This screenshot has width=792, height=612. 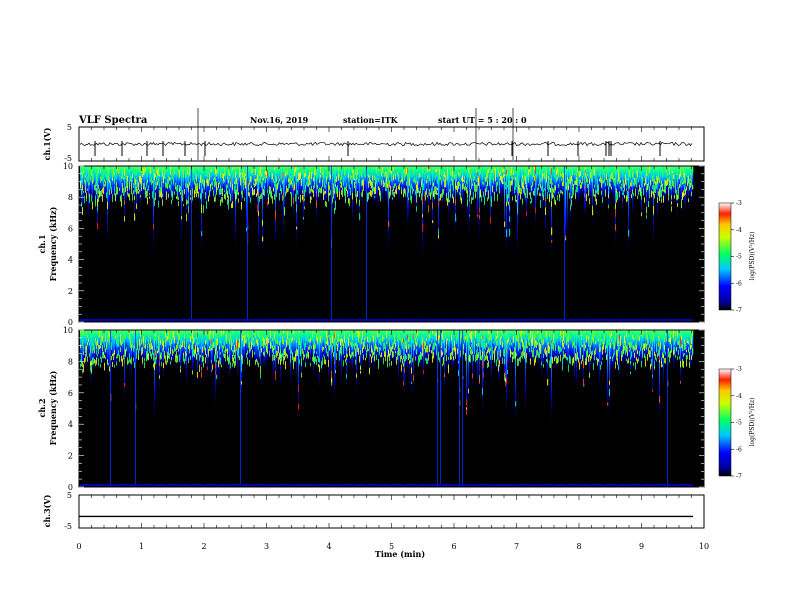 I want to click on ch1-ytick-bottom: -5, so click(x=68, y=158).